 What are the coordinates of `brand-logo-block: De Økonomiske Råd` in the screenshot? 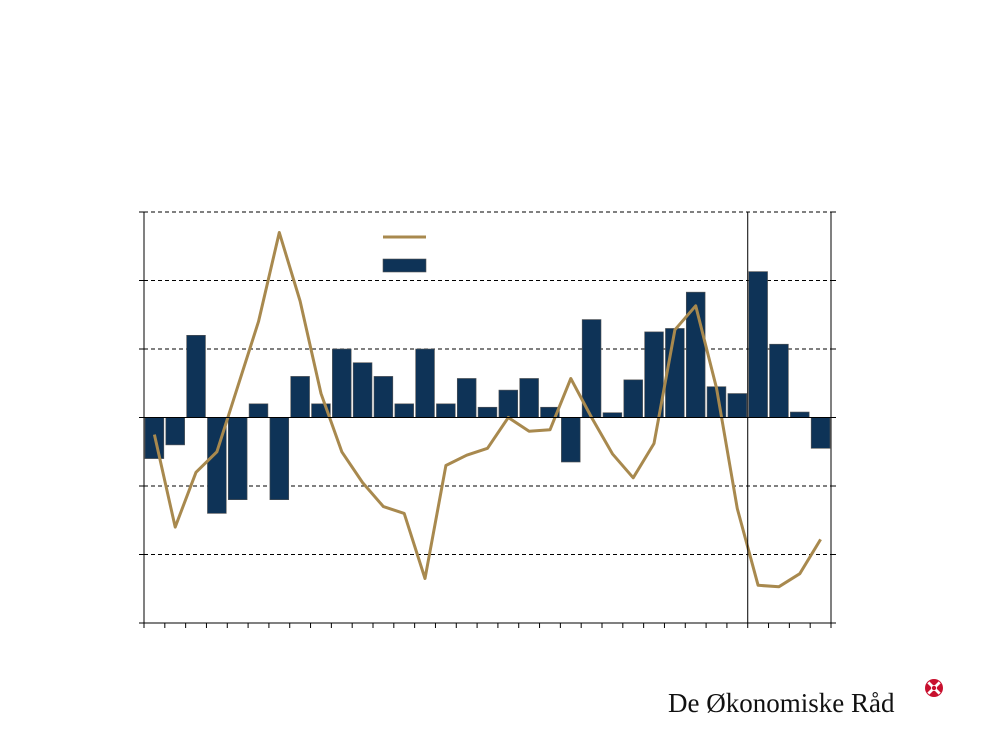 It's located at (818, 703).